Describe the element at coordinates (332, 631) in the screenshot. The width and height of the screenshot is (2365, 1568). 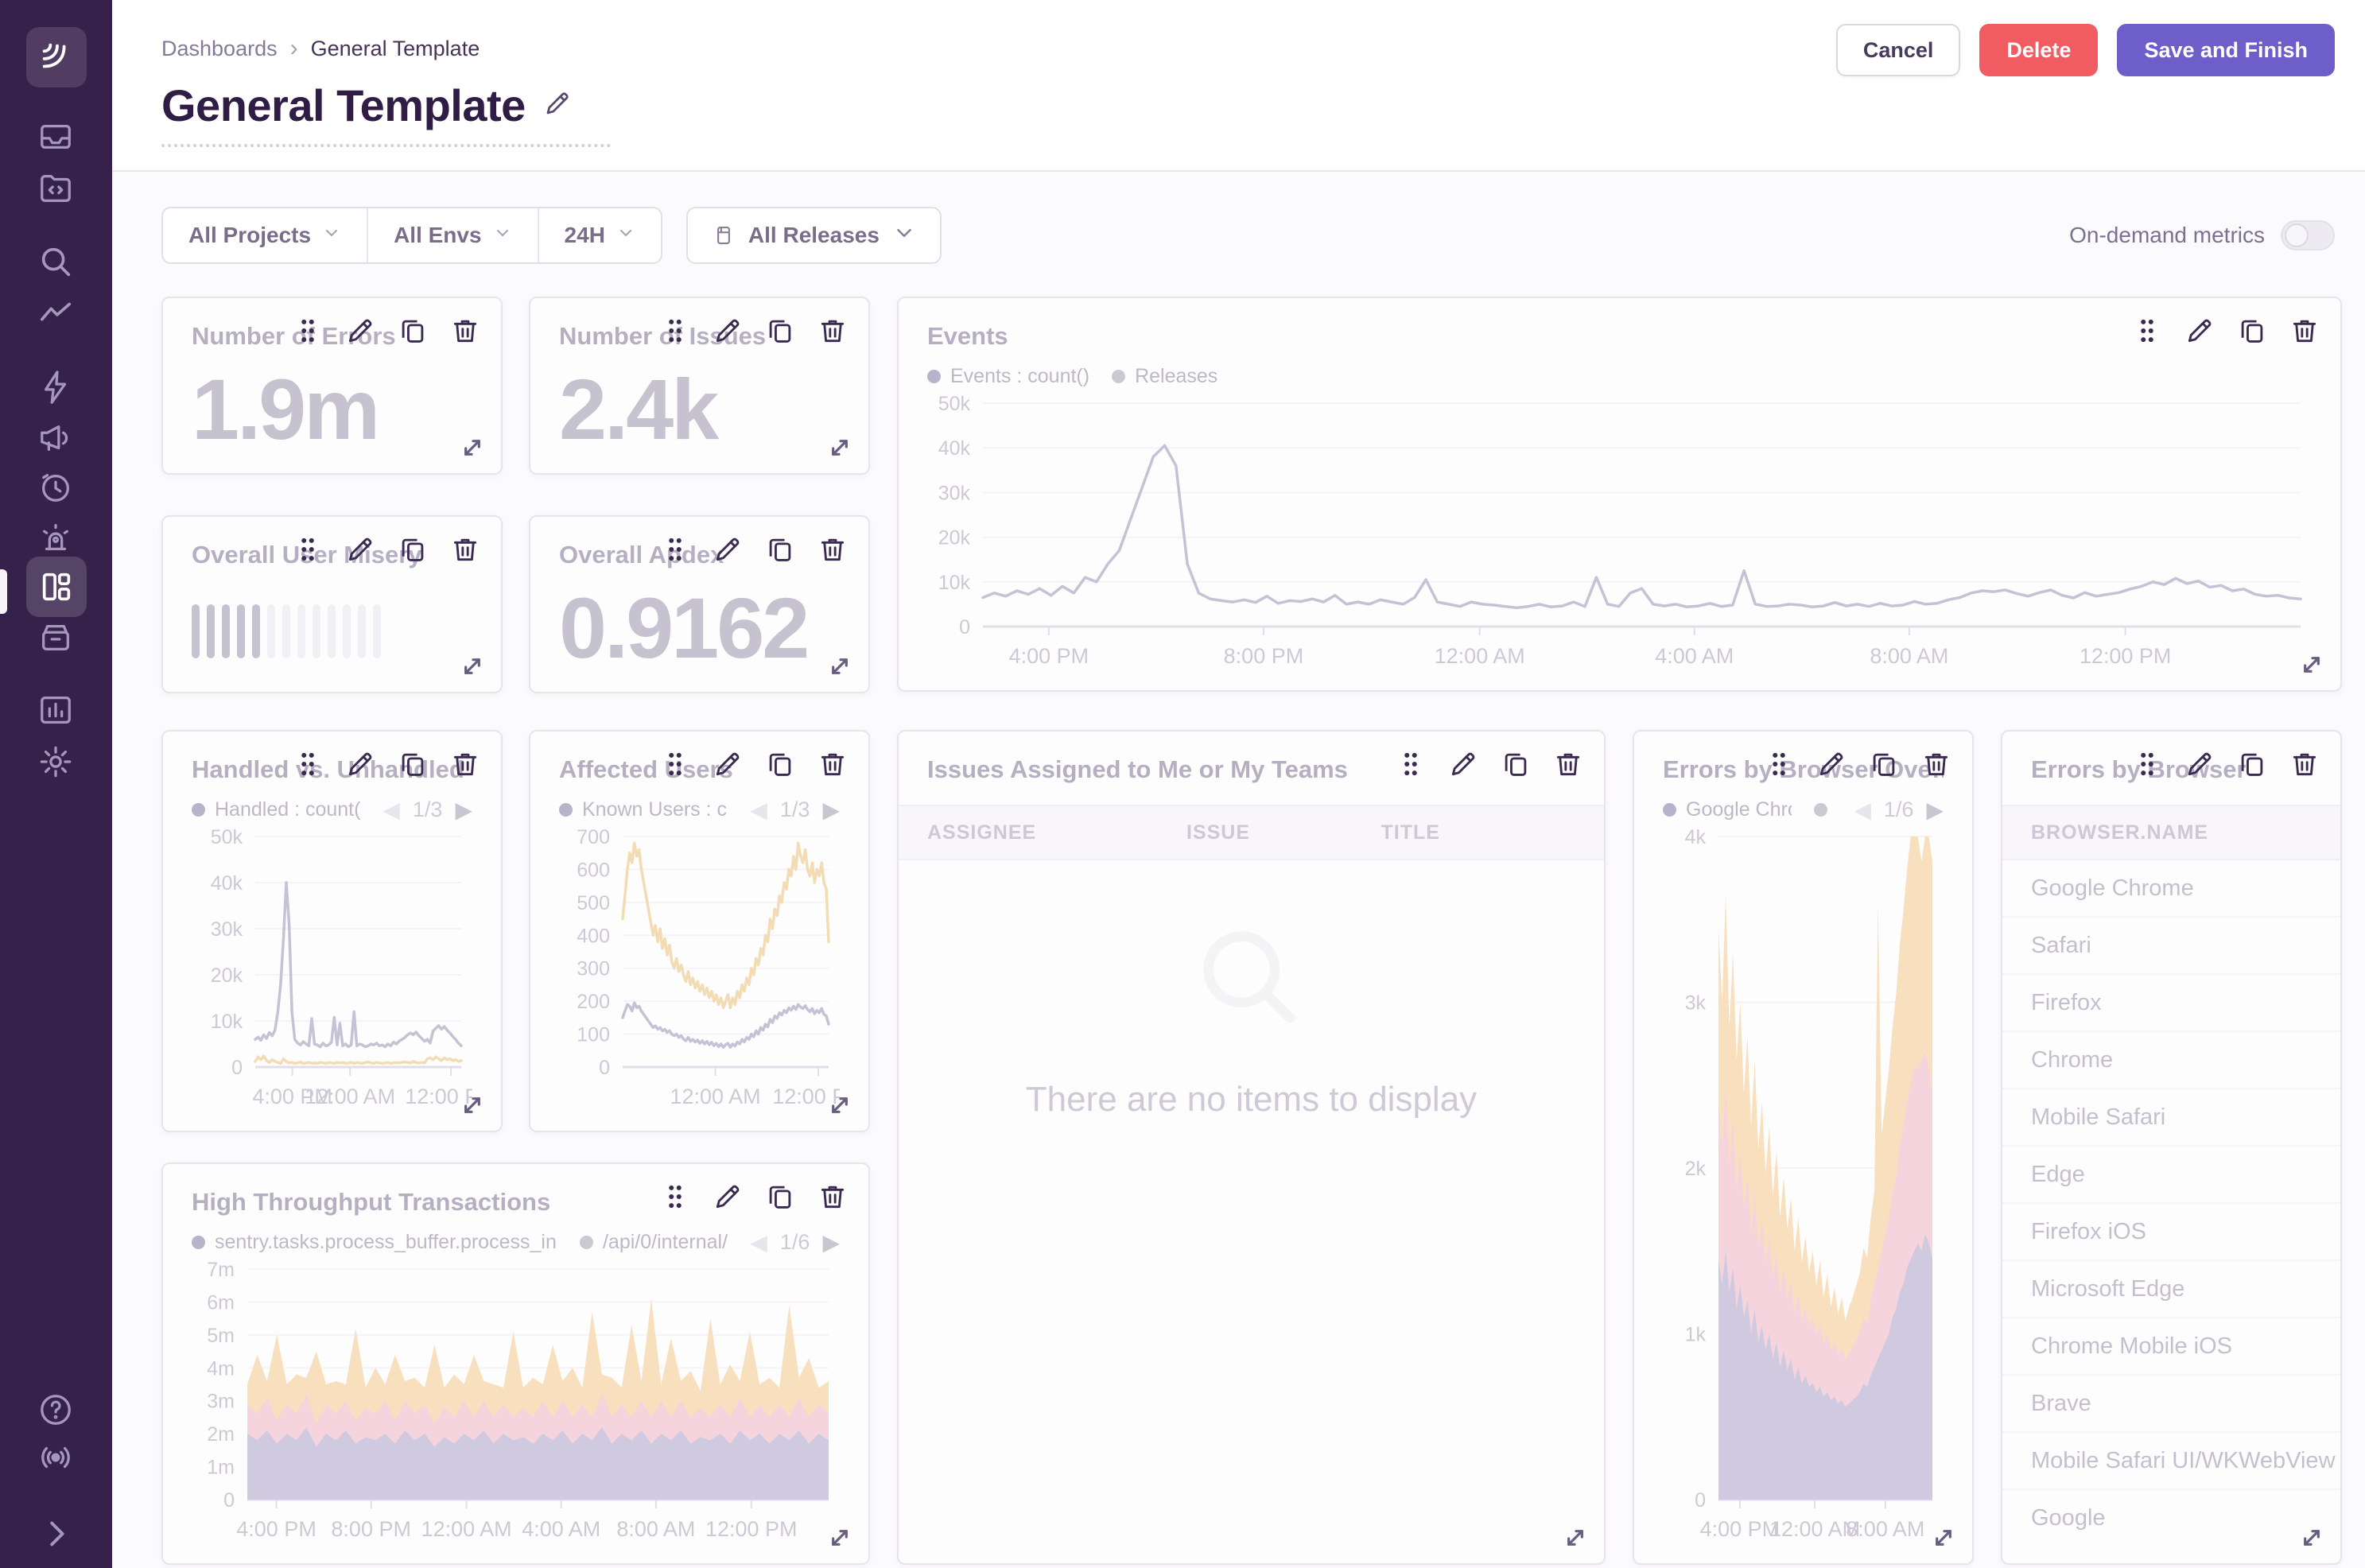
I see `user-misery-score-bar` at that location.